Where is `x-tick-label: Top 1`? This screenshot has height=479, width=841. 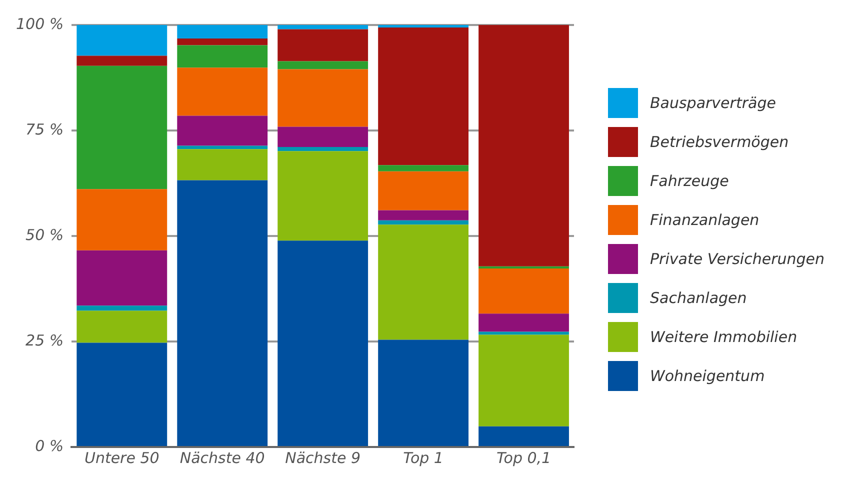 x-tick-label: Top 1 is located at coordinates (423, 457).